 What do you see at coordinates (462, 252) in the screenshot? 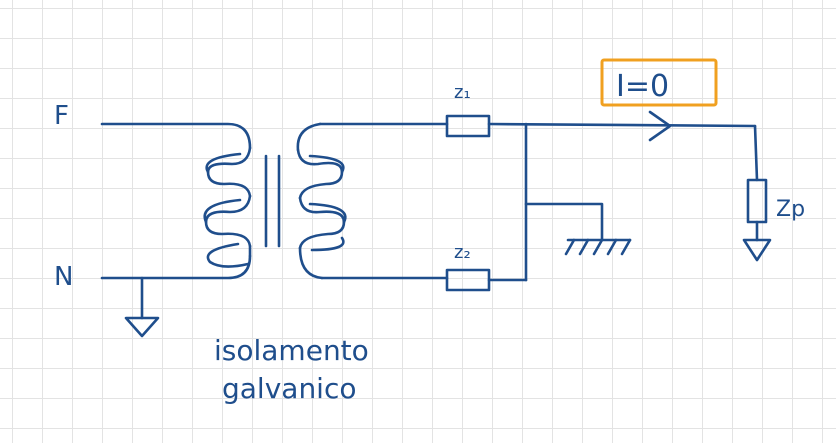
I see `z2-label: z₂` at bounding box center [462, 252].